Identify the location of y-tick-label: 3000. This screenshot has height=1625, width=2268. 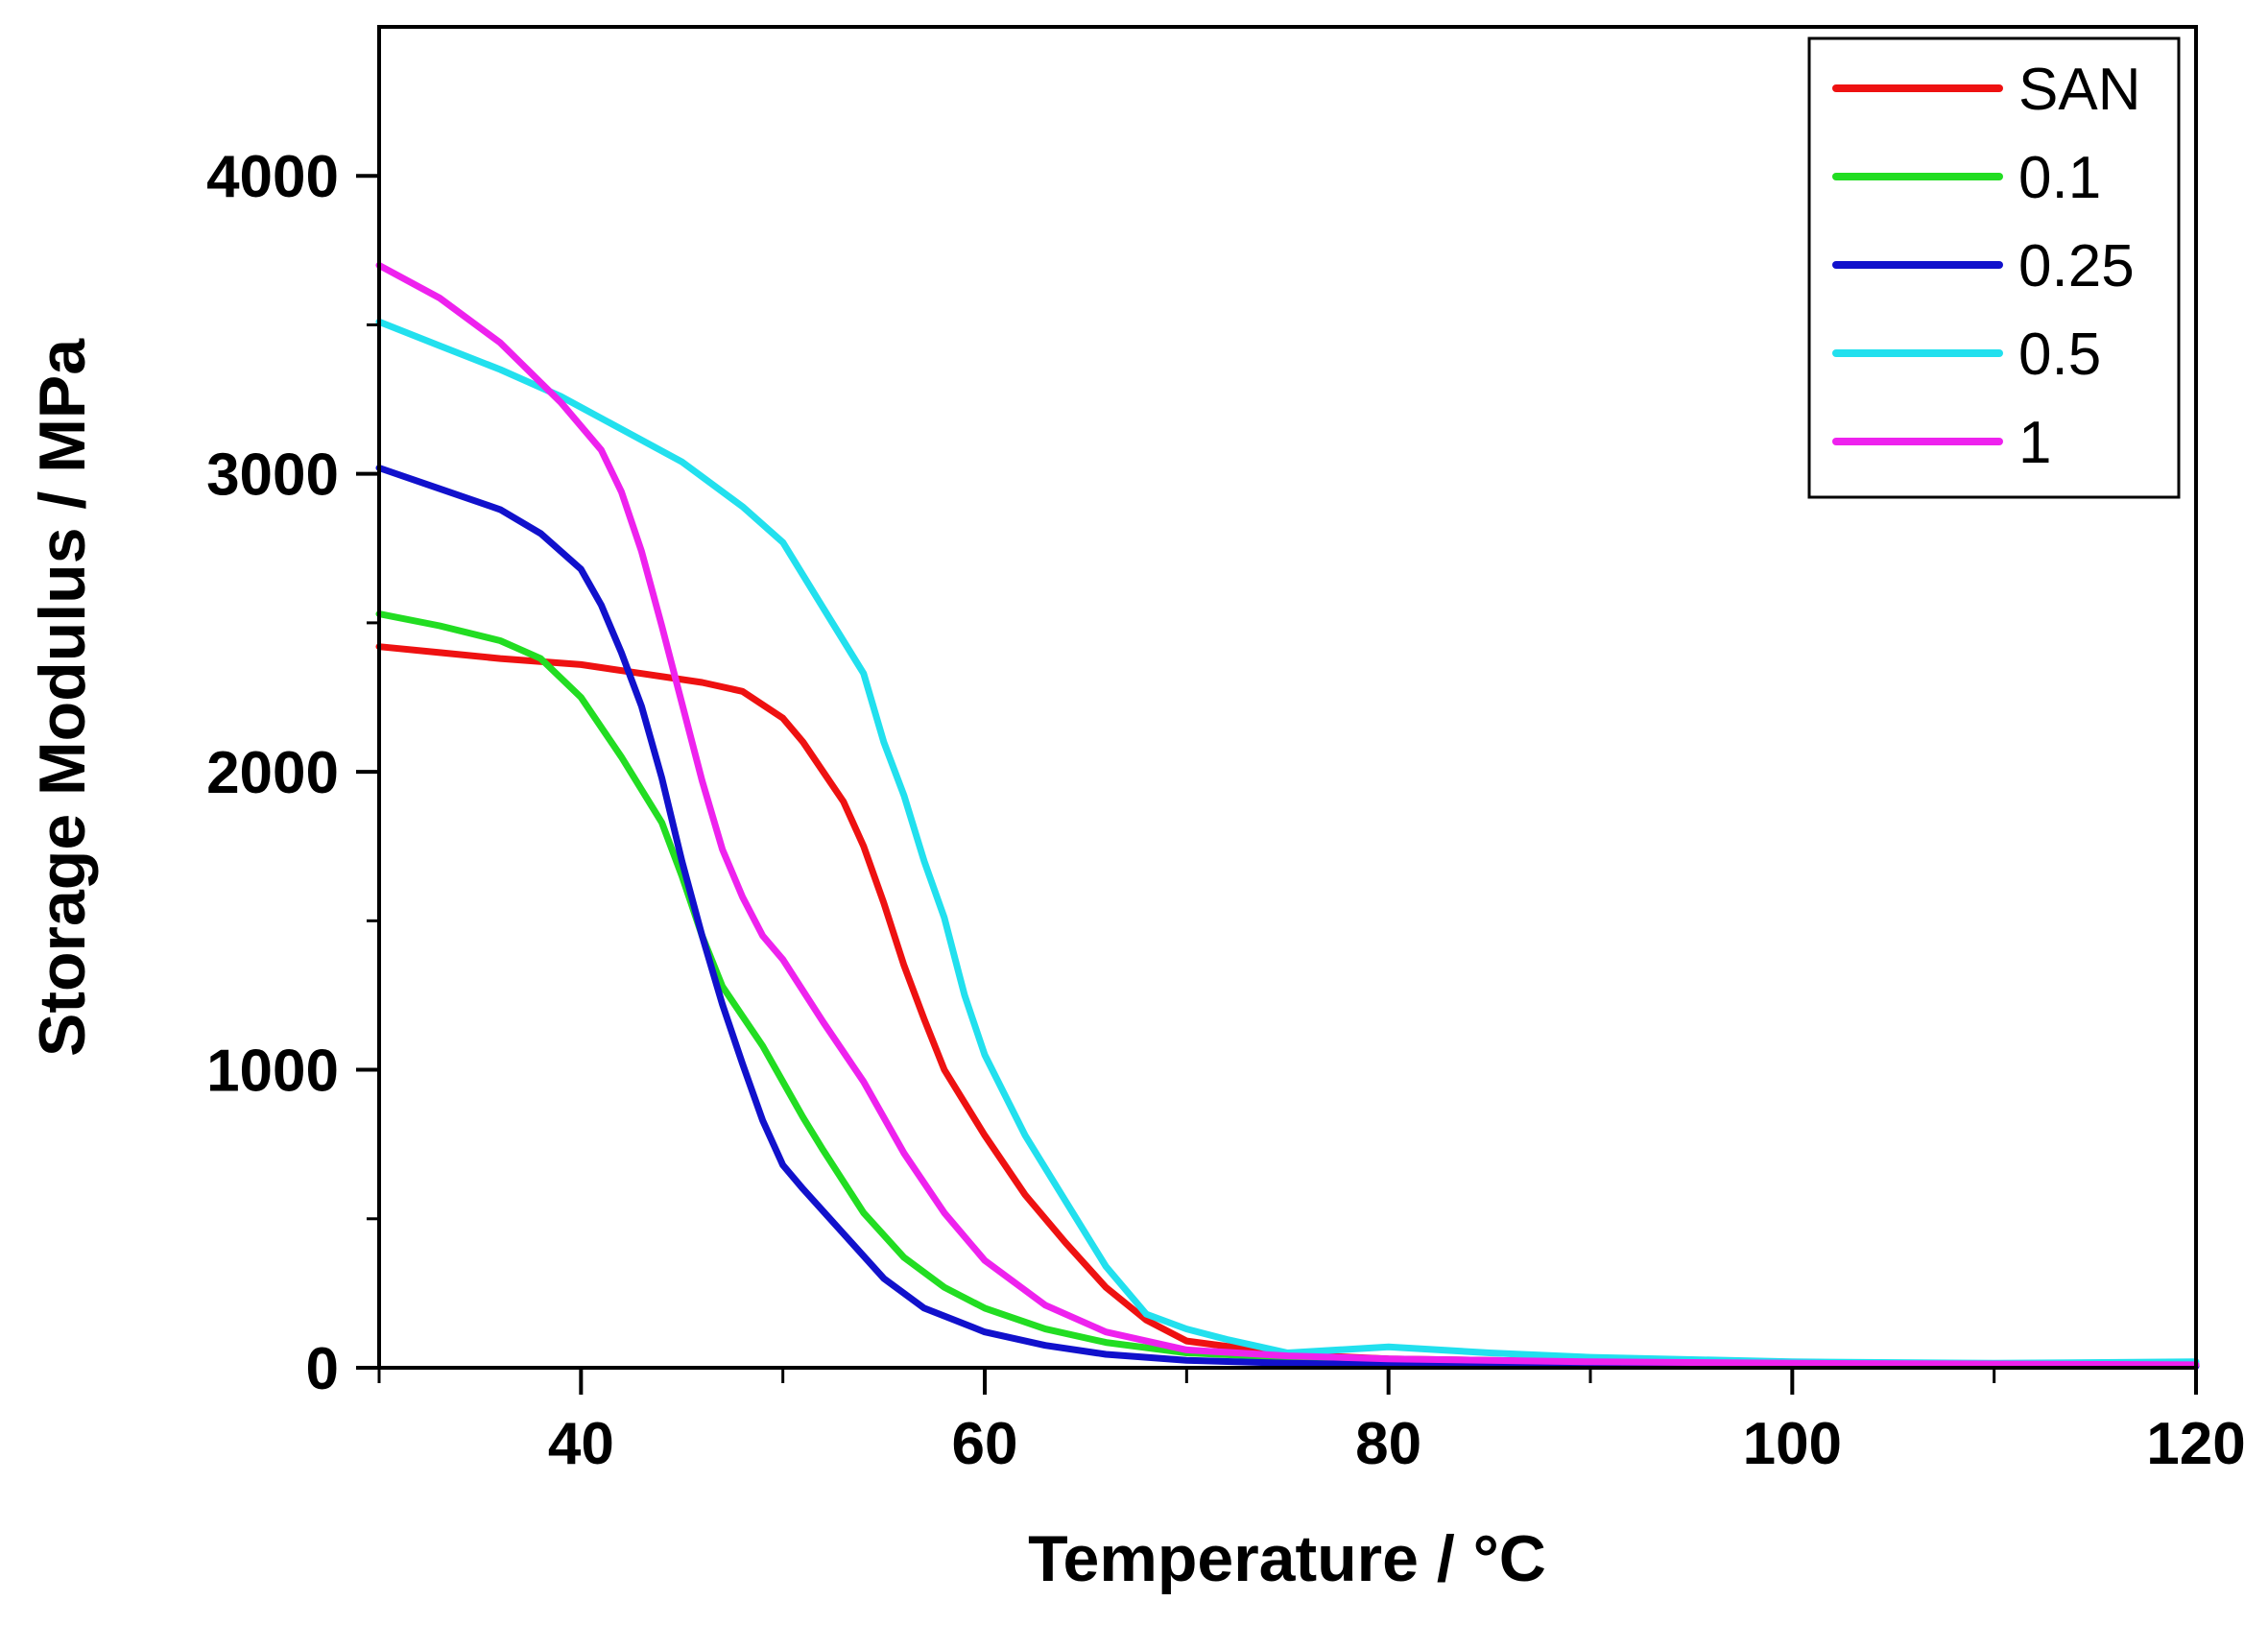
(272, 475).